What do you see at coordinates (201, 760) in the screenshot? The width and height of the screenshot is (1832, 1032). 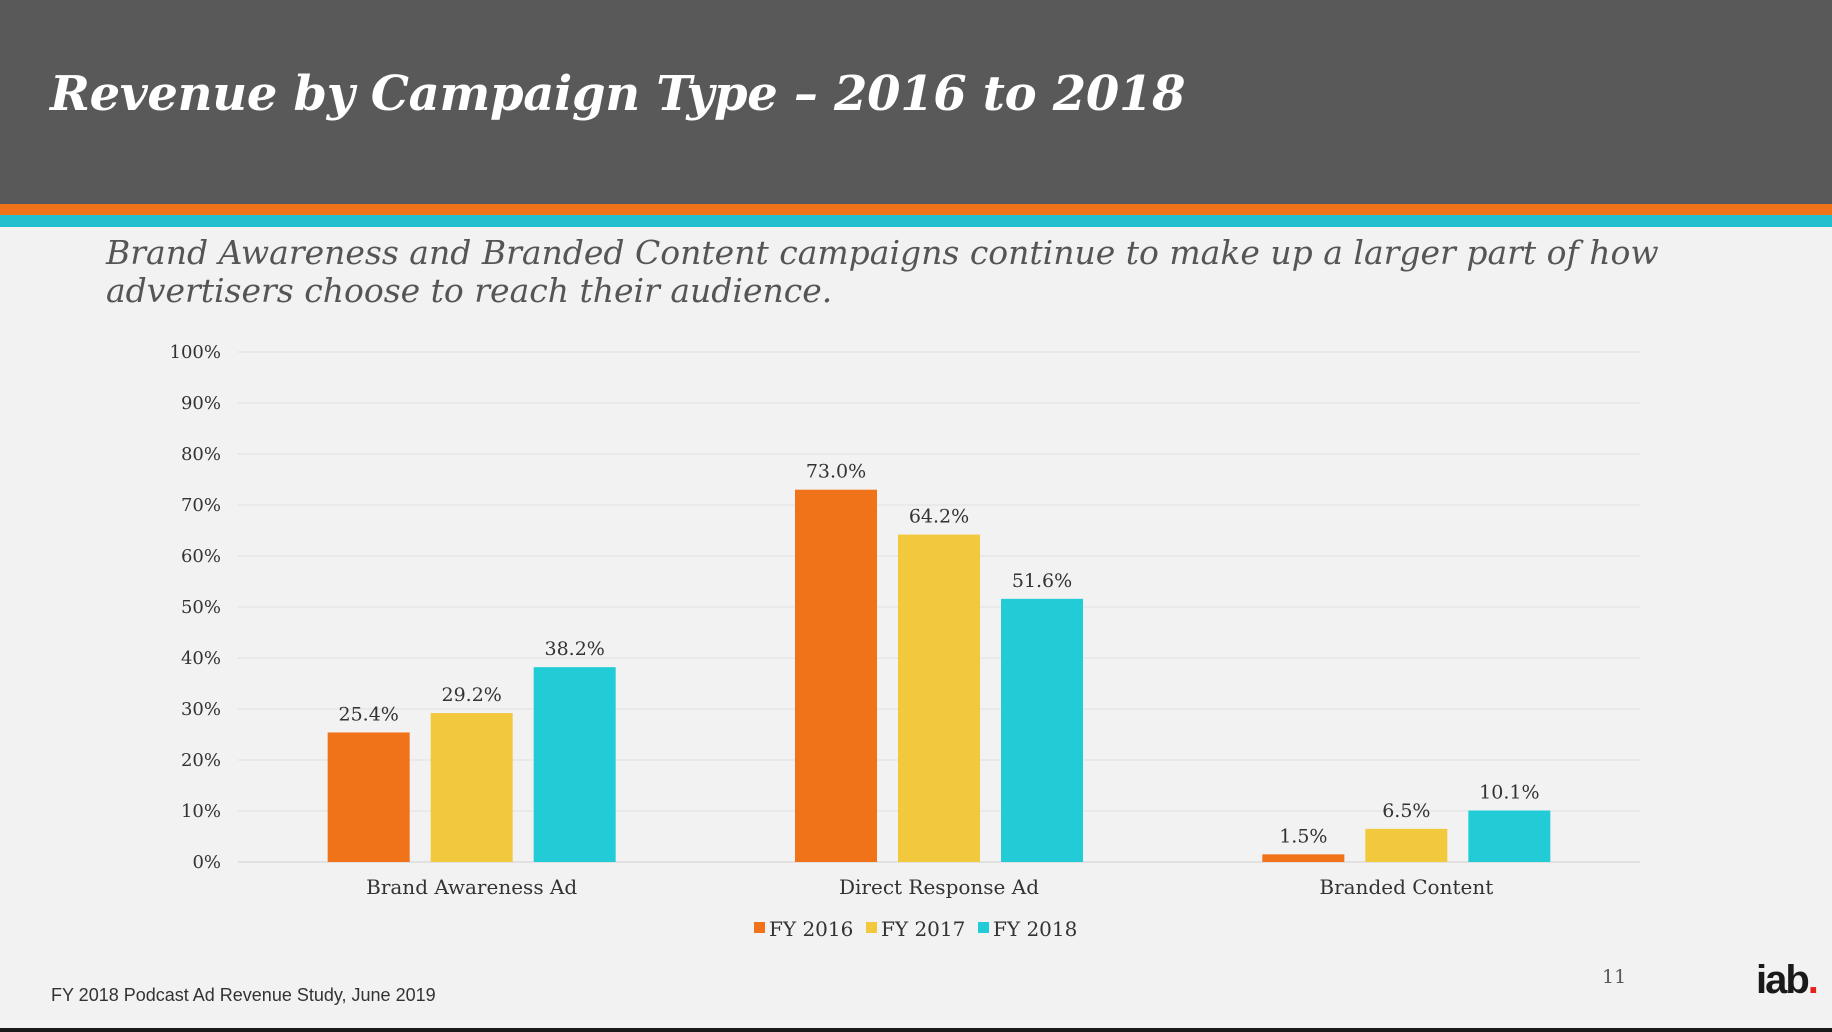 I see `y-tick-label: 20%` at bounding box center [201, 760].